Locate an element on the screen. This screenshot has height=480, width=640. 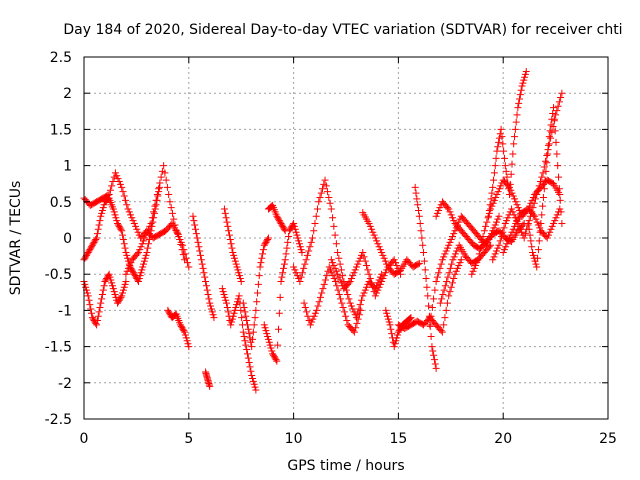
series-track-aa is located at coordinates (531, 230).